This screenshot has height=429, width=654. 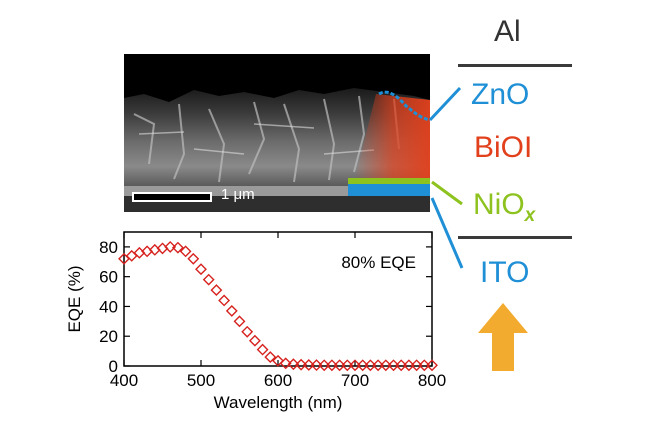 I want to click on niox-label: NiOx, so click(x=504, y=207).